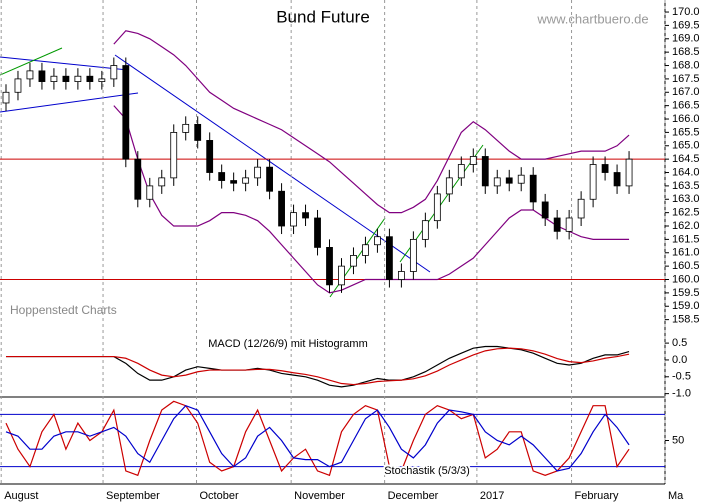 The image size is (723, 504). Describe the element at coordinates (427, 471) in the screenshot. I see `panel-label: Stochastik (5/3/3)` at that location.